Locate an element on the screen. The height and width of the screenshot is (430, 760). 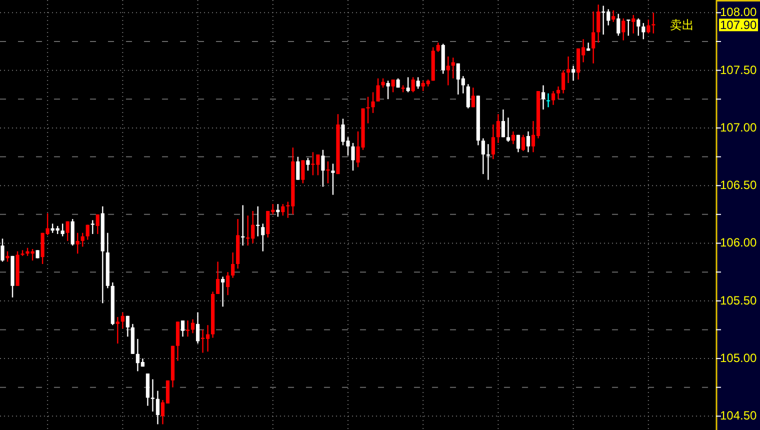
y-tick-label: 107.00 is located at coordinates (739, 127).